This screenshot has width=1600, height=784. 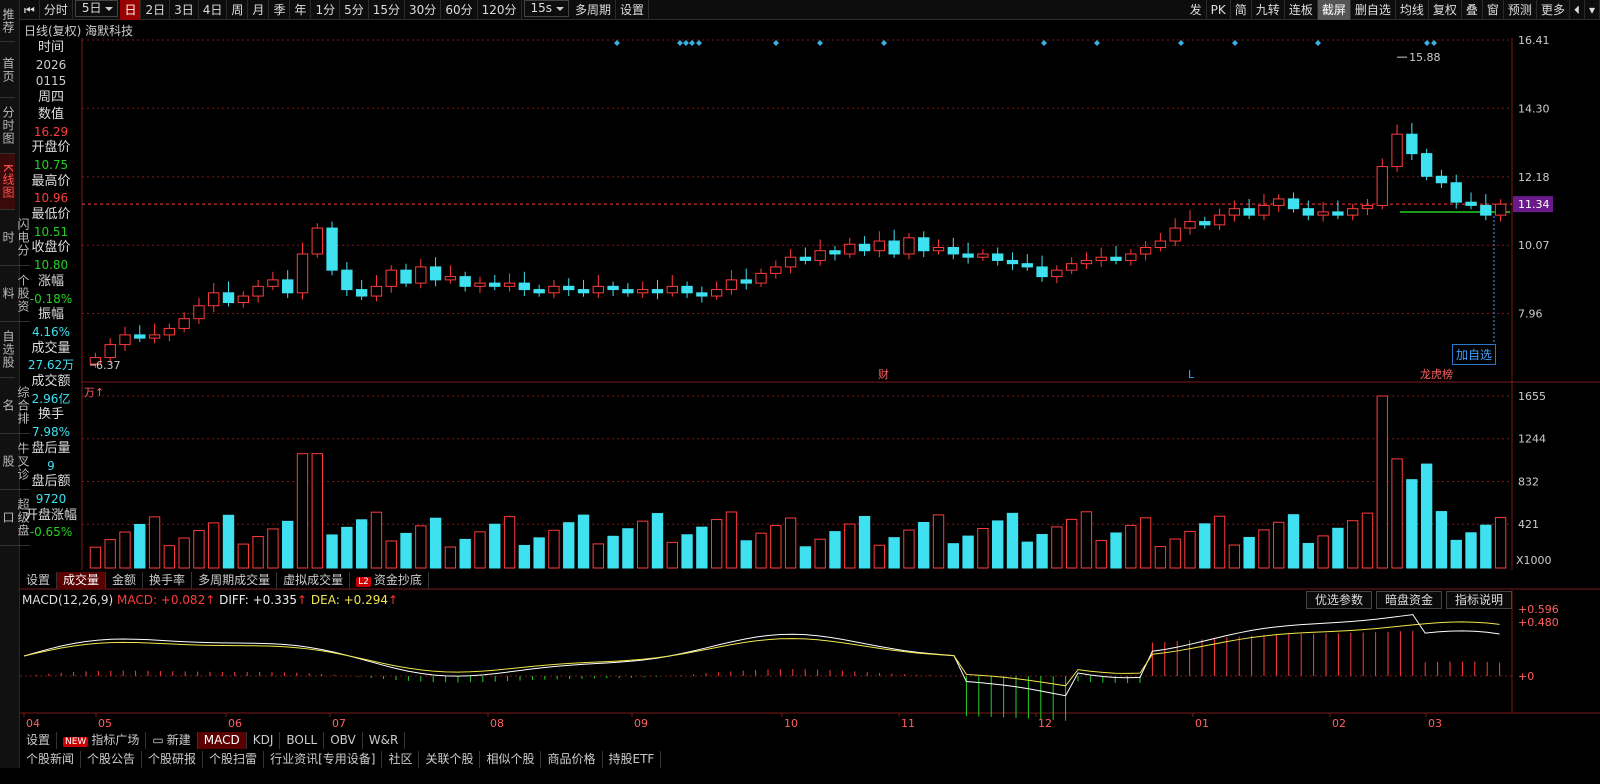 I want to click on macd-btn-2: 指标说明, so click(x=1478, y=600).